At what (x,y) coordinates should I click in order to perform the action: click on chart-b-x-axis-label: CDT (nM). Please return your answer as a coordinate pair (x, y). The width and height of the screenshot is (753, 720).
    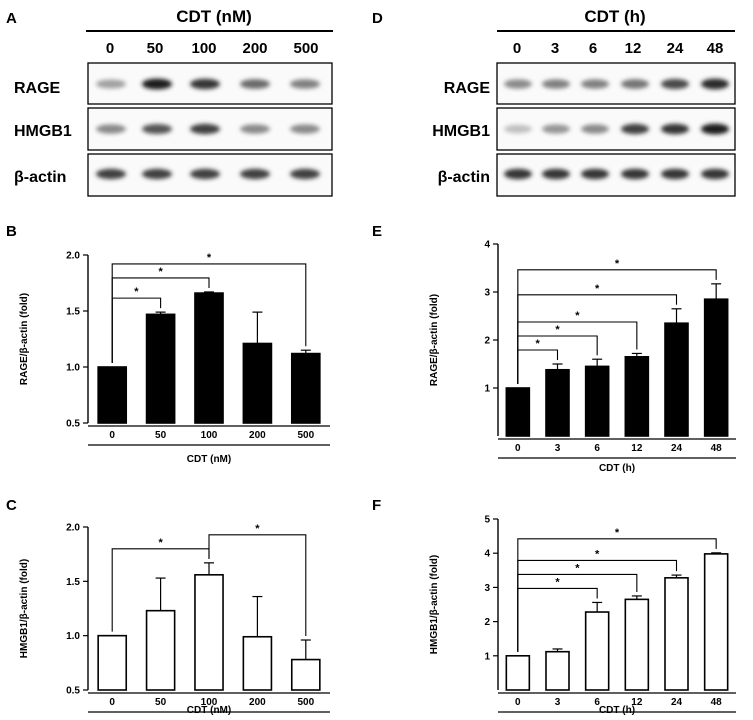
    Looking at the image, I should click on (209, 459).